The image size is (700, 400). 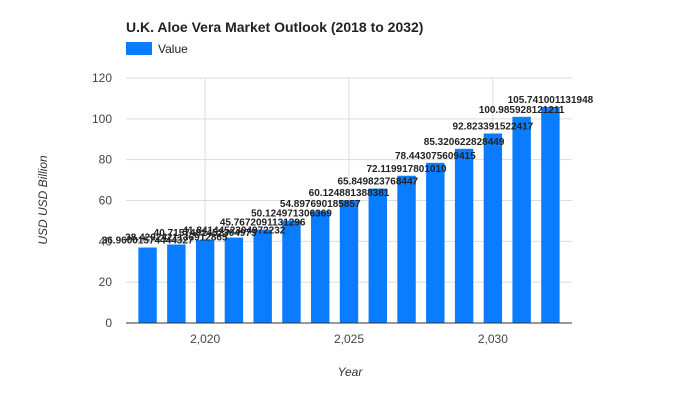 What do you see at coordinates (205, 339) in the screenshot?
I see `x-tick-label: 2,020` at bounding box center [205, 339].